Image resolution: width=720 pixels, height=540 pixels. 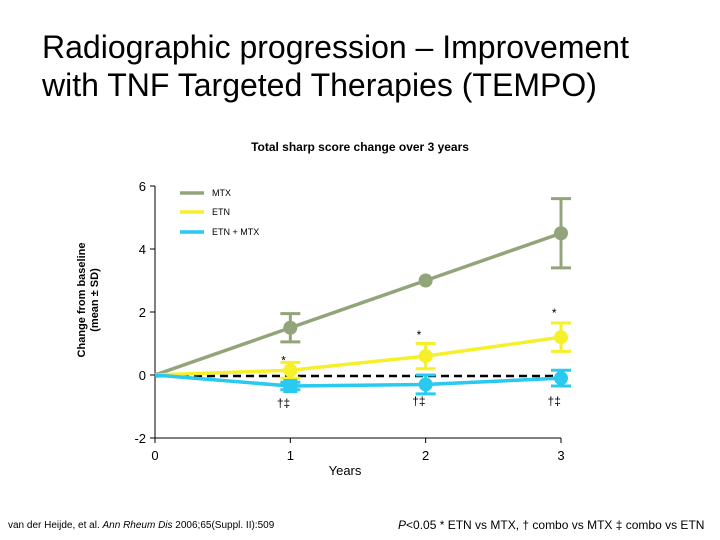 What do you see at coordinates (319, 85) in the screenshot?
I see `slide-title-line-2: with TNF Targeted Therapies (TEMPO)` at bounding box center [319, 85].